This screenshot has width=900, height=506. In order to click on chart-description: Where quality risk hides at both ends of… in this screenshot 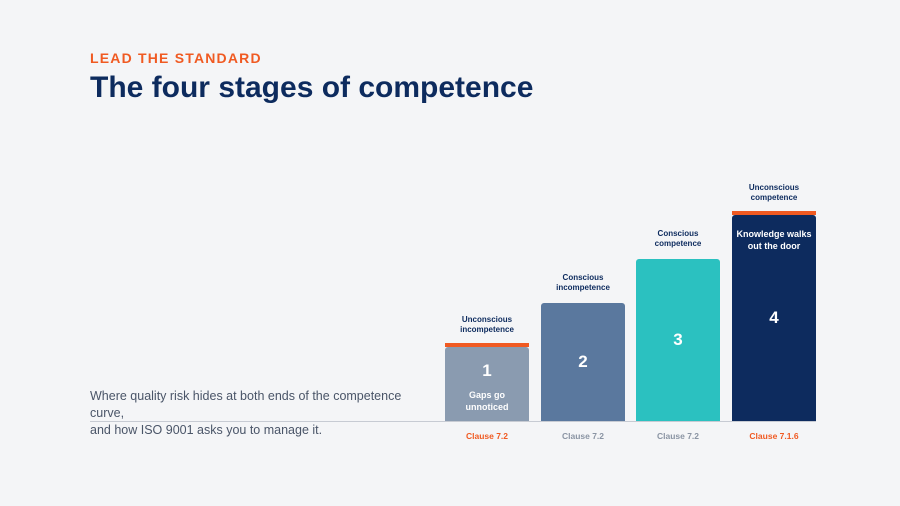, I will do `click(260, 413)`.